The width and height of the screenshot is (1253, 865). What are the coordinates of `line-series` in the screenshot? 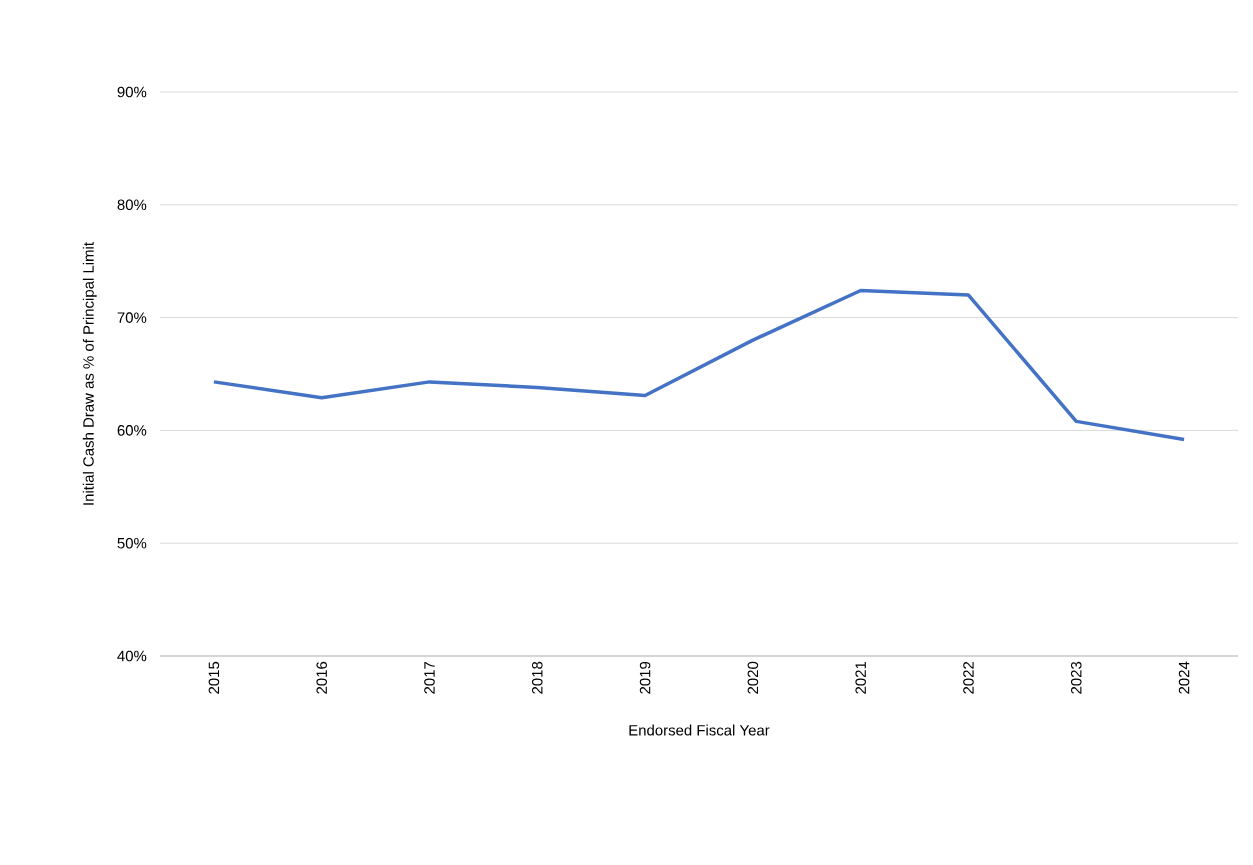 It's located at (699, 365).